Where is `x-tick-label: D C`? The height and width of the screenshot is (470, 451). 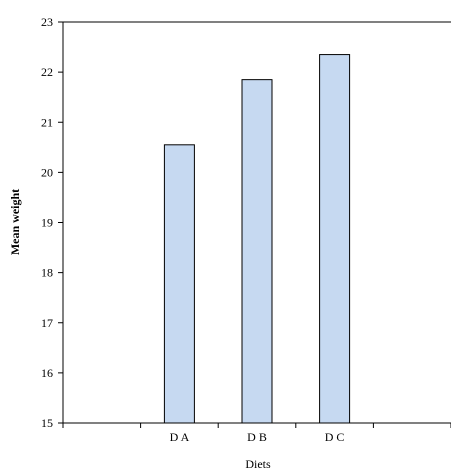 x-tick-label: D C is located at coordinates (335, 437).